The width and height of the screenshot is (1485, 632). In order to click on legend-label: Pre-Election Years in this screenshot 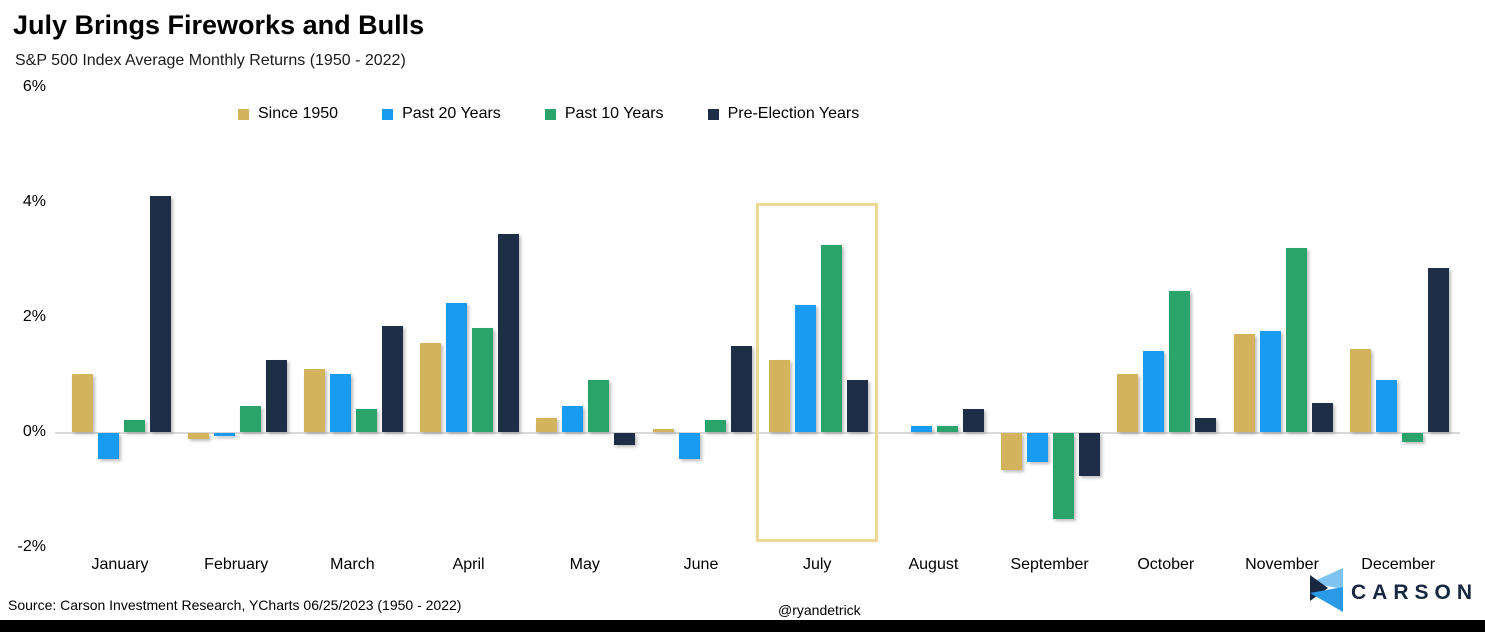, I will do `click(793, 113)`.